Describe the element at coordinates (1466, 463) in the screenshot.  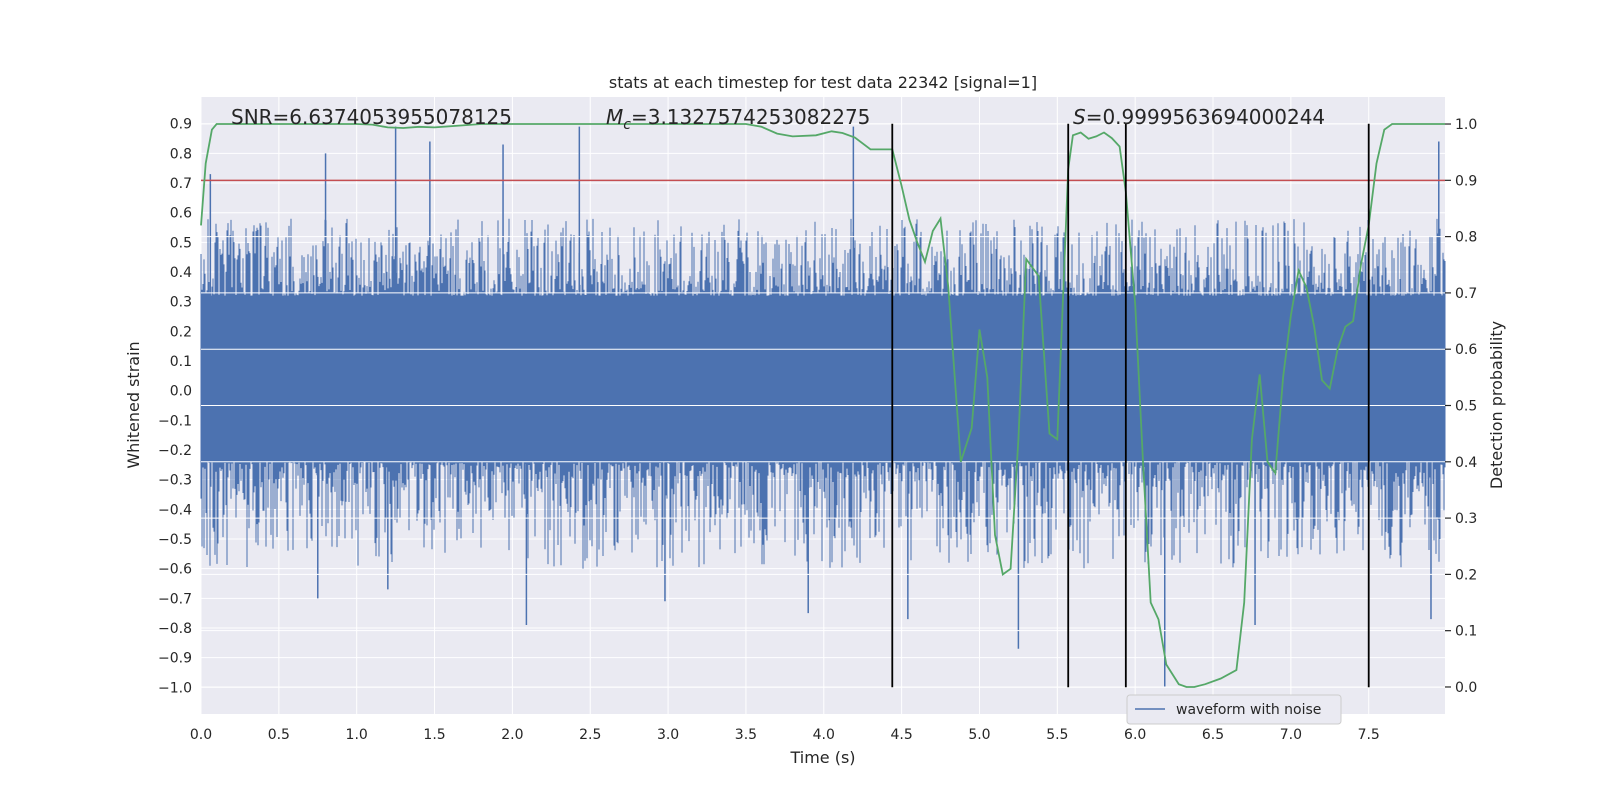
I see `y2-tick-label: 0.4` at that location.